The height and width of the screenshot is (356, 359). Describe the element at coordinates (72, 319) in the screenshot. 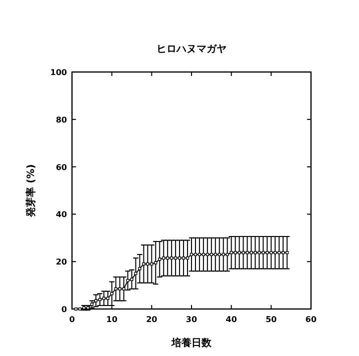

I see `x-tick-label: 0` at that location.